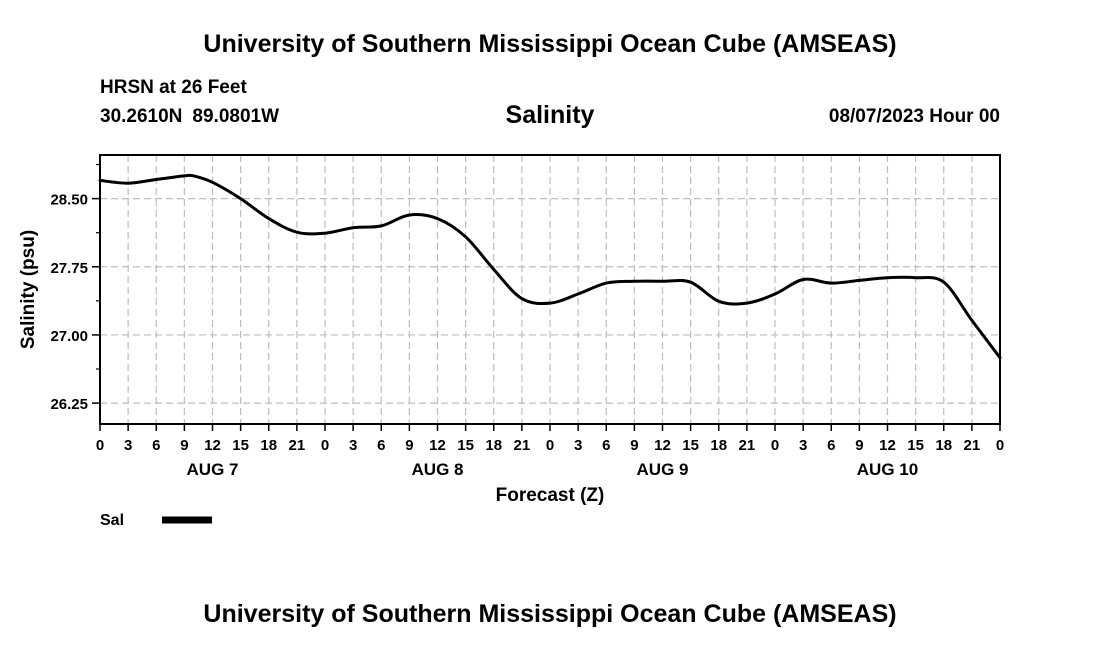  What do you see at coordinates (69, 336) in the screenshot?
I see `y-tick-label: 27.00` at bounding box center [69, 336].